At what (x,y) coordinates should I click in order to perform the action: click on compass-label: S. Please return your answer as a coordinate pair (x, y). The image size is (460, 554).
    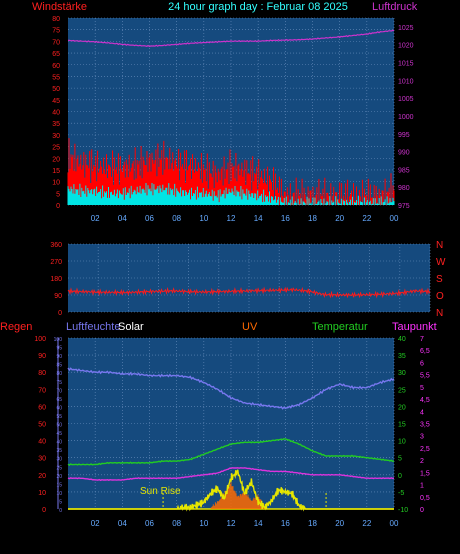
    Looking at the image, I should click on (439, 279).